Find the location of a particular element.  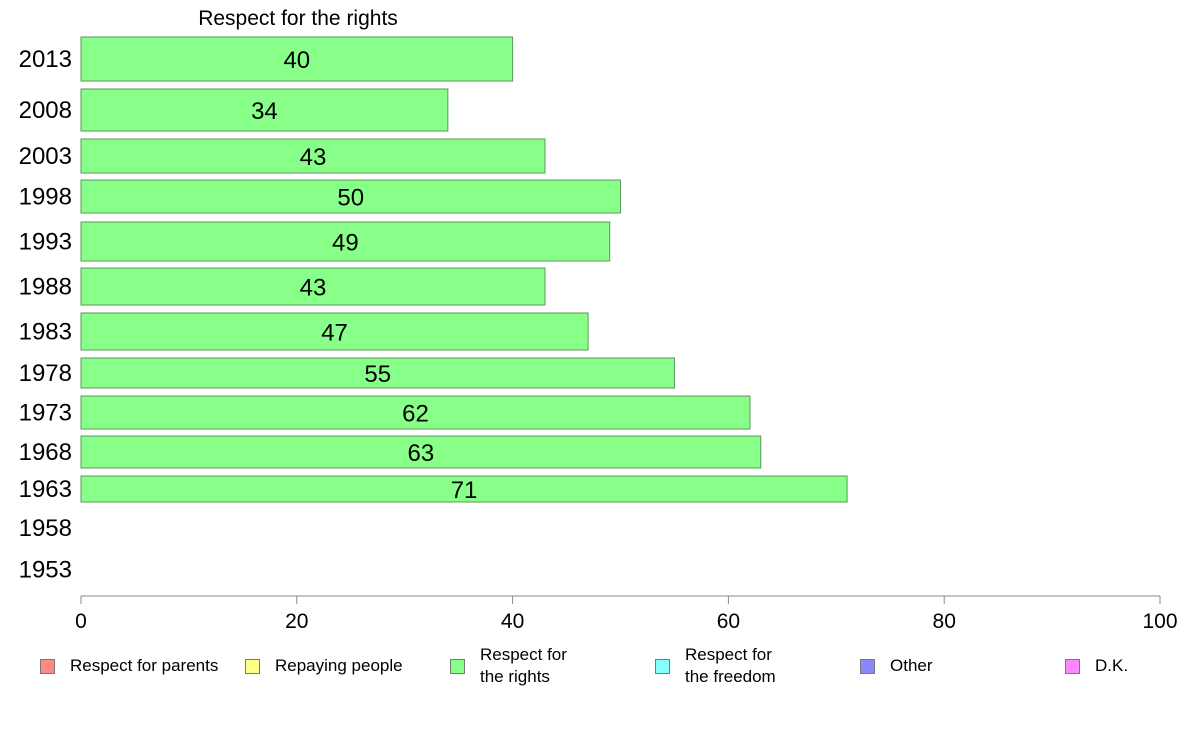

bar-value-label: 55 is located at coordinates (377, 374).